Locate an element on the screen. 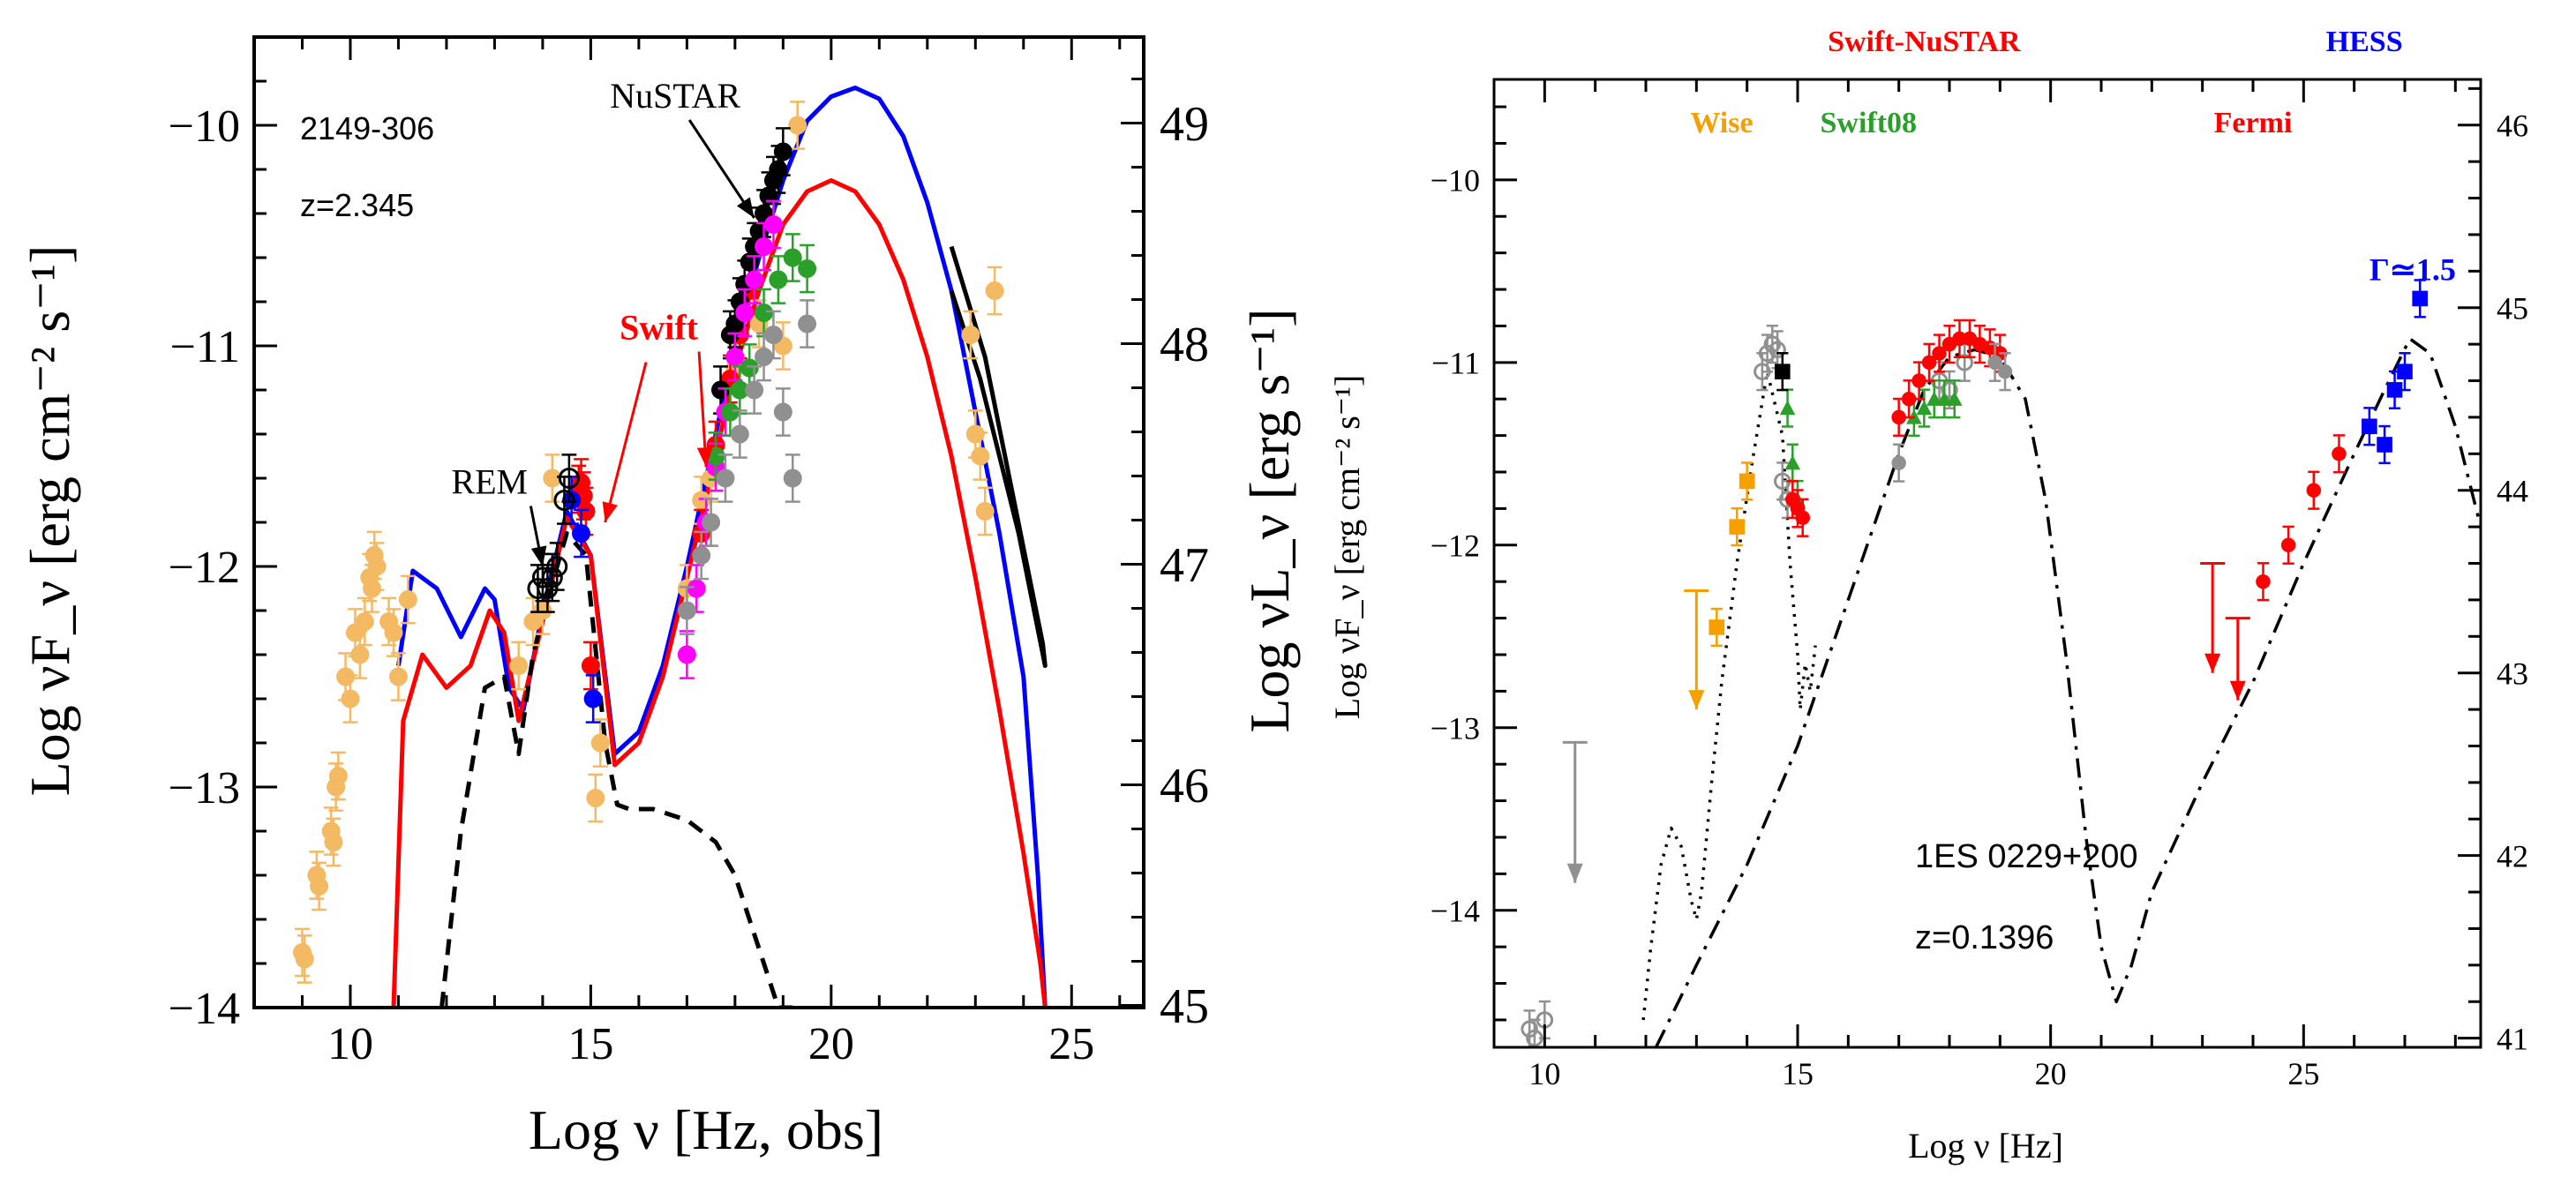 This screenshot has width=2576, height=1192. right-series-grey-radio-upper-limit-arrow is located at coordinates (1575, 811).